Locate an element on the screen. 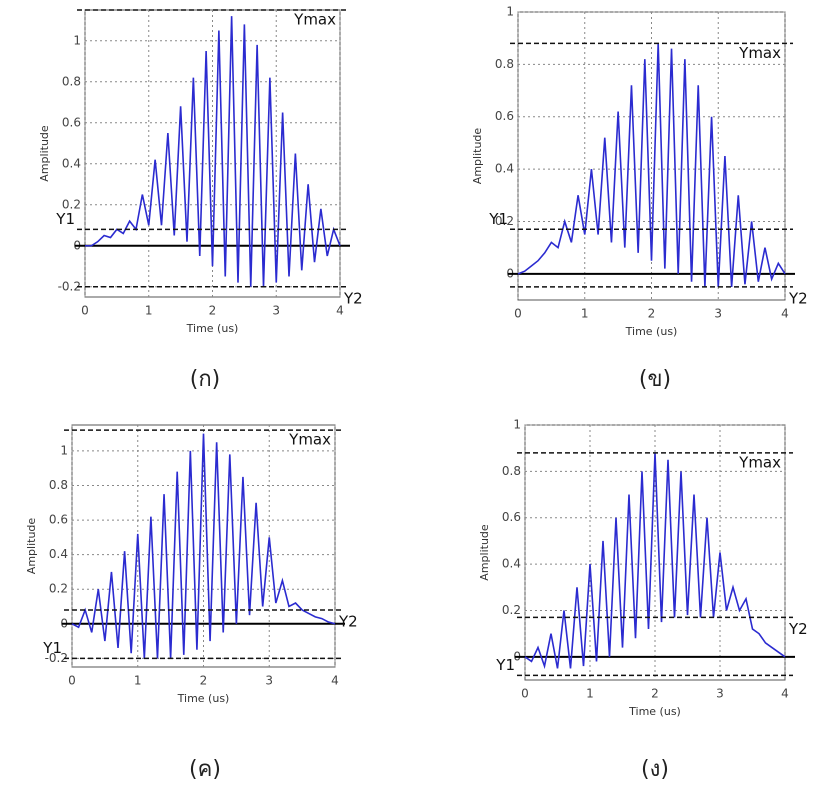 Image resolution: width=817 pixels, height=798 pixels. caption: (ค) is located at coordinates (205, 769).